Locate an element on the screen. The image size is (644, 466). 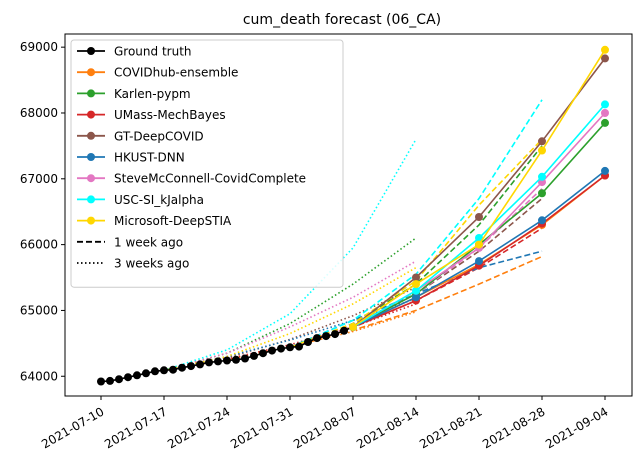
y-tick-label: 65000 is located at coordinates (39, 310).